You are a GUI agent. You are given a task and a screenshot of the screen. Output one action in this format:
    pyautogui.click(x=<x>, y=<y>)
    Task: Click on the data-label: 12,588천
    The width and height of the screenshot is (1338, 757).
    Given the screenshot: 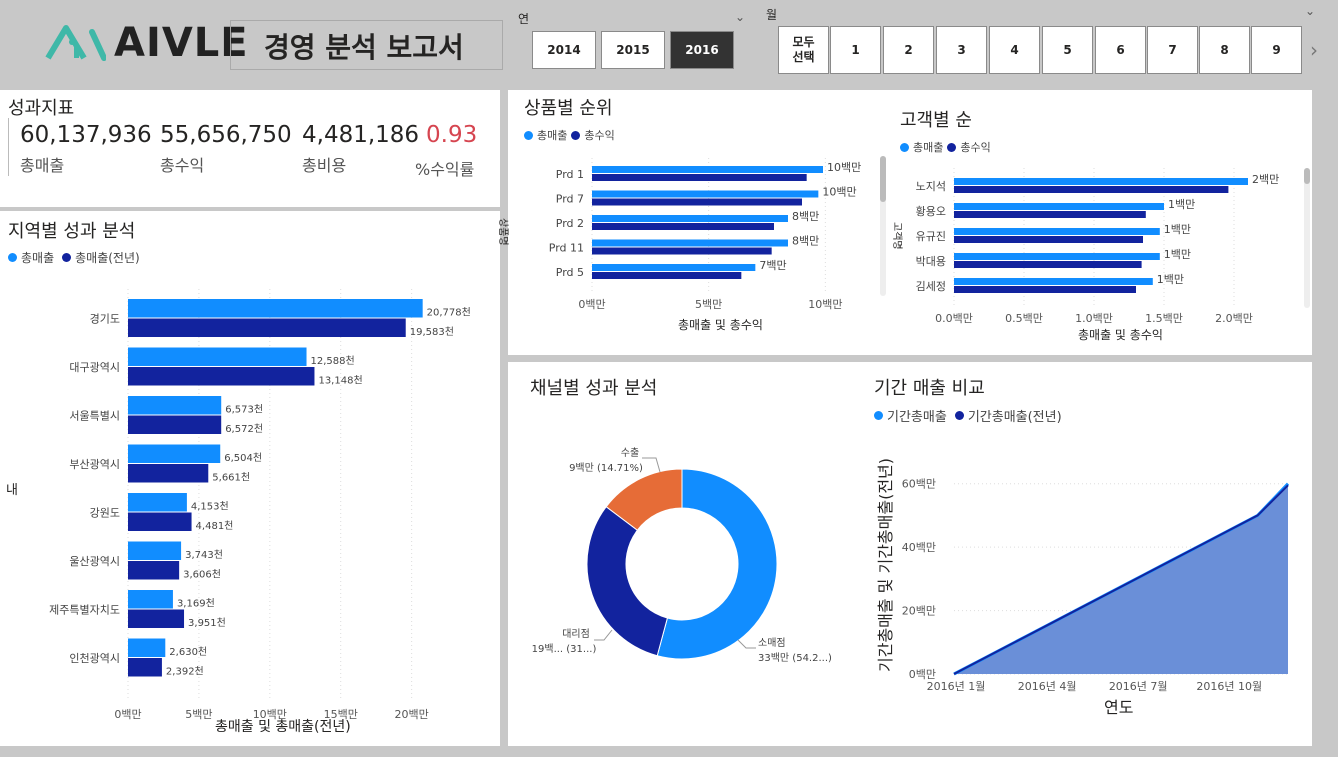 What is the action you would take?
    pyautogui.click(x=333, y=361)
    